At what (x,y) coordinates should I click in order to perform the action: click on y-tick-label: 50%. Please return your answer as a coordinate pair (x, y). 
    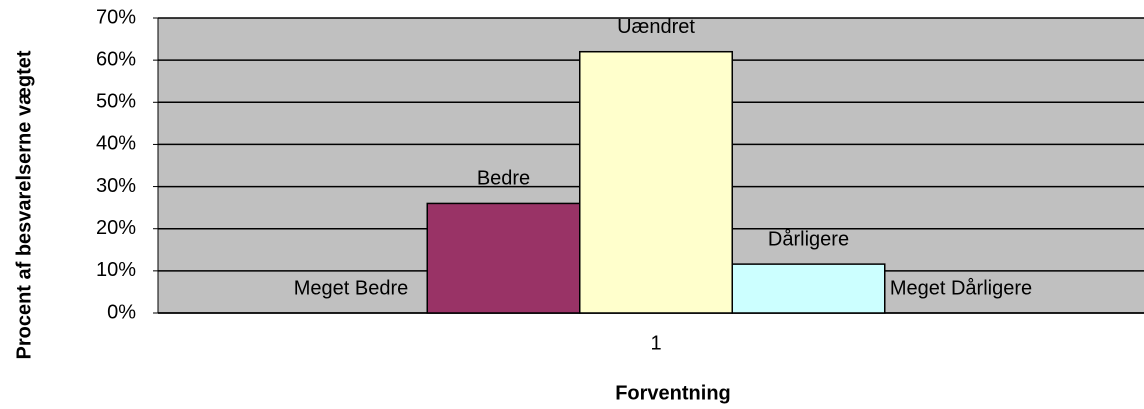
    Looking at the image, I should click on (116, 102).